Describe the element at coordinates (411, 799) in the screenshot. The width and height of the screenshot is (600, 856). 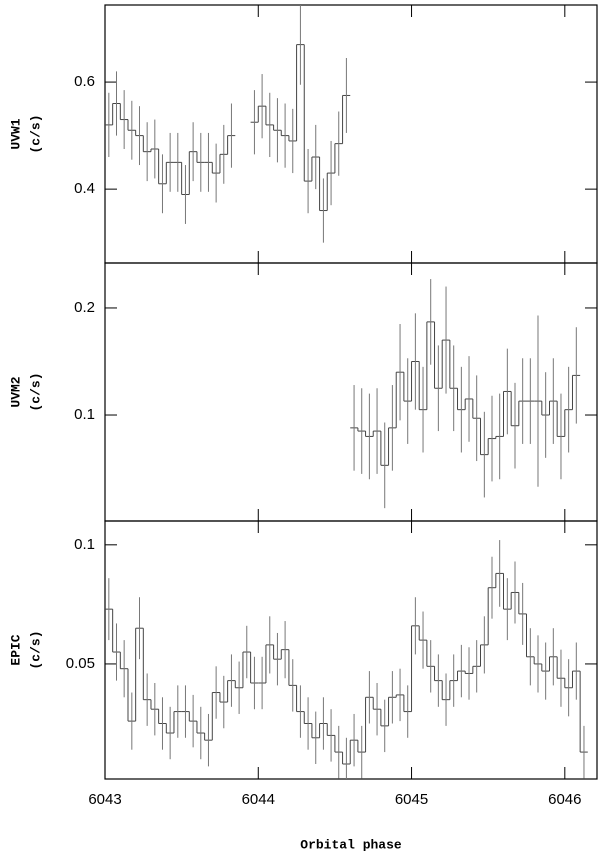
I see `x-tick-label: 6045` at that location.